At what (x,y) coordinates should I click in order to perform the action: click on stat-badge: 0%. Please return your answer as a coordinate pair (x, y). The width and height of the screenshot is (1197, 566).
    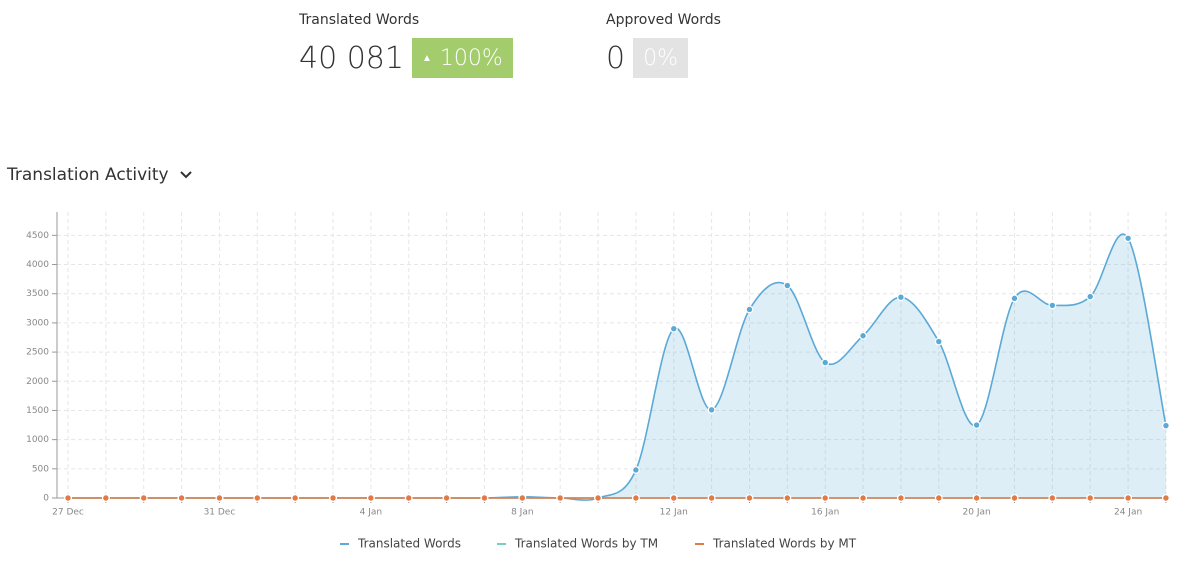
    Looking at the image, I should click on (660, 58).